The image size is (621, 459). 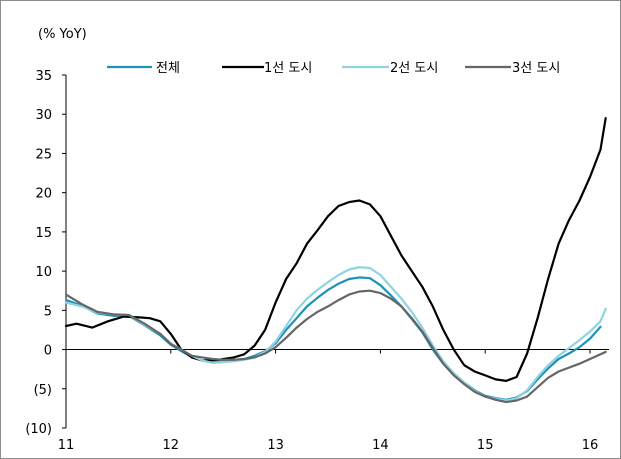 What do you see at coordinates (43, 76) in the screenshot?
I see `y-tick-label: 35` at bounding box center [43, 76].